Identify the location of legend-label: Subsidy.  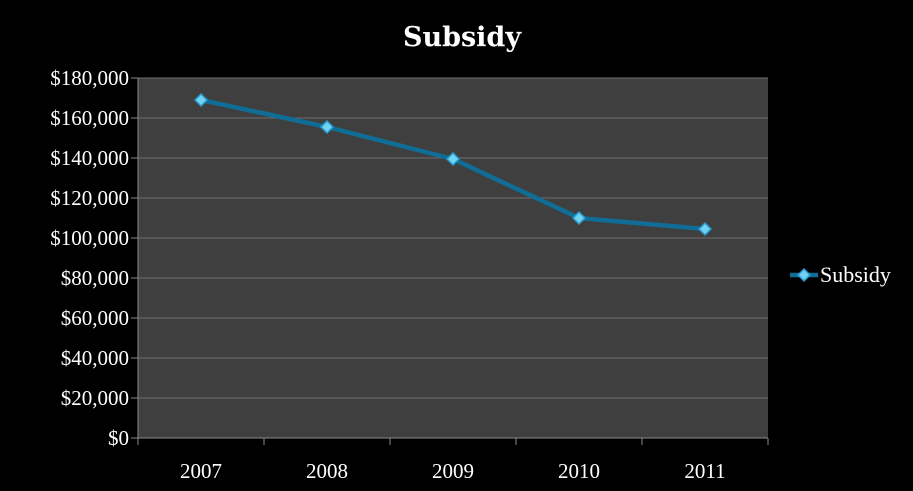
(855, 274).